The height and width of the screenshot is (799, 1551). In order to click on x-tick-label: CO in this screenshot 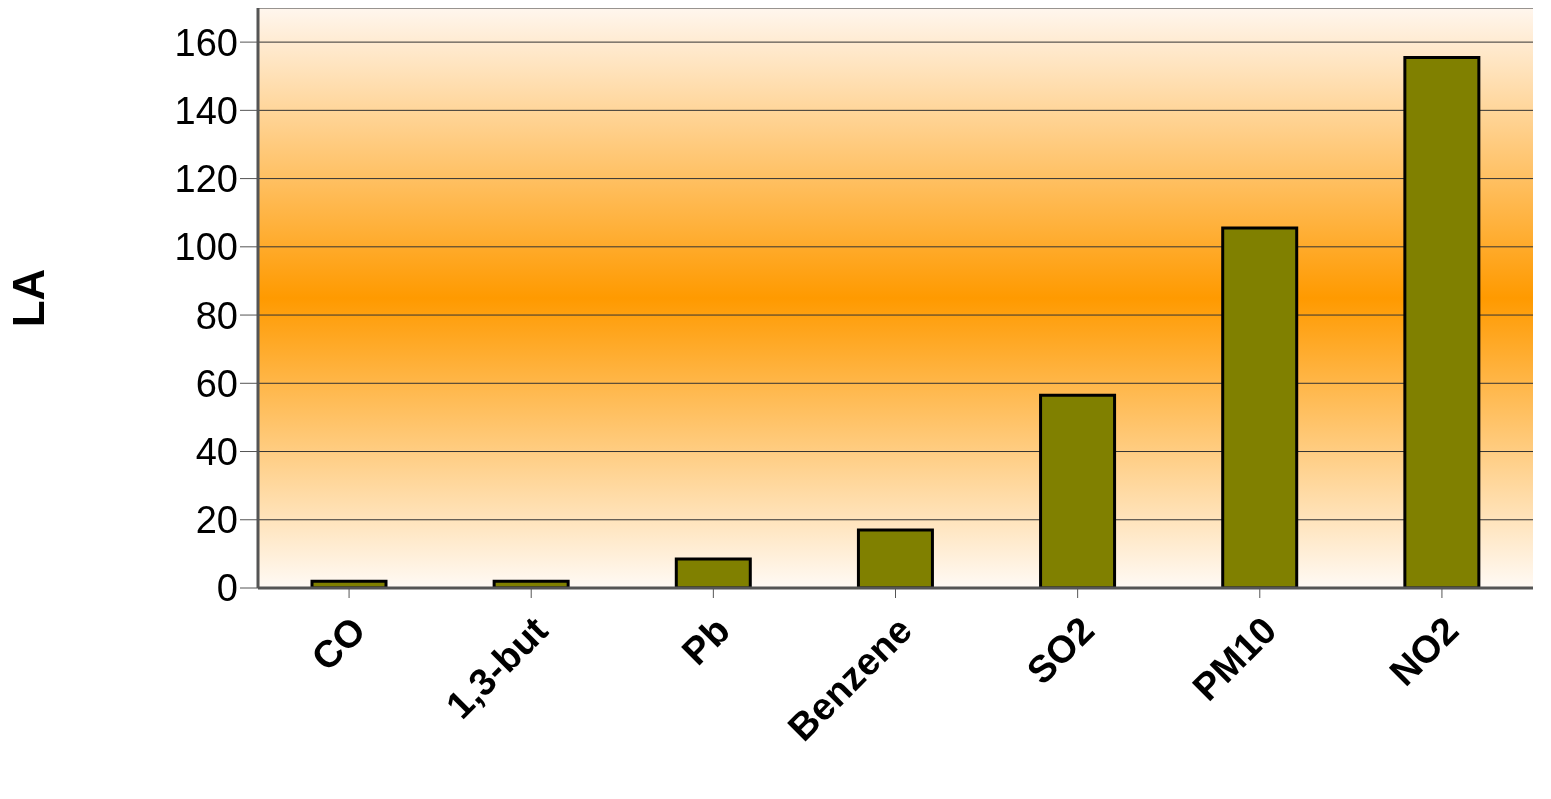, I will do `click(338, 643)`.